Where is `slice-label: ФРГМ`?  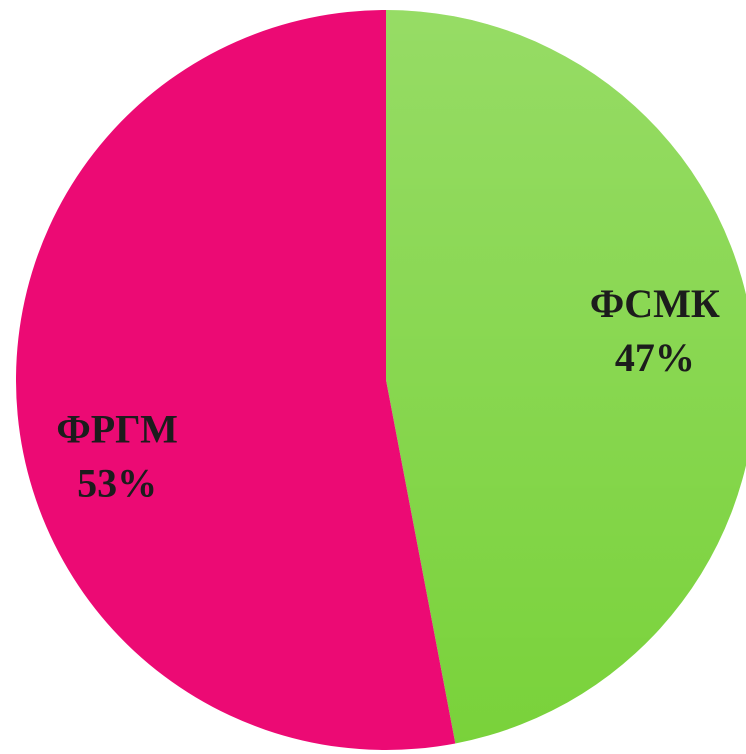
slice-label: ФРГМ is located at coordinates (116, 429).